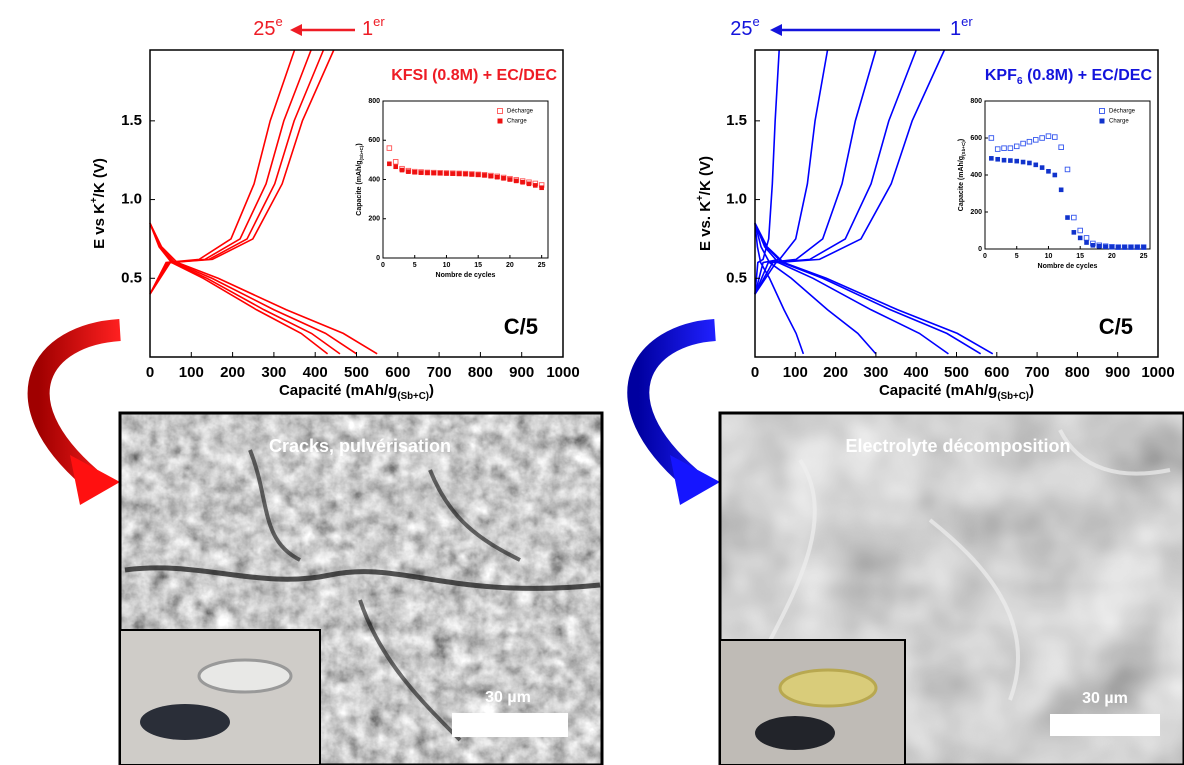 The width and height of the screenshot is (1184, 765). What do you see at coordinates (74, 403) in the screenshot?
I see `curved-arrow` at bounding box center [74, 403].